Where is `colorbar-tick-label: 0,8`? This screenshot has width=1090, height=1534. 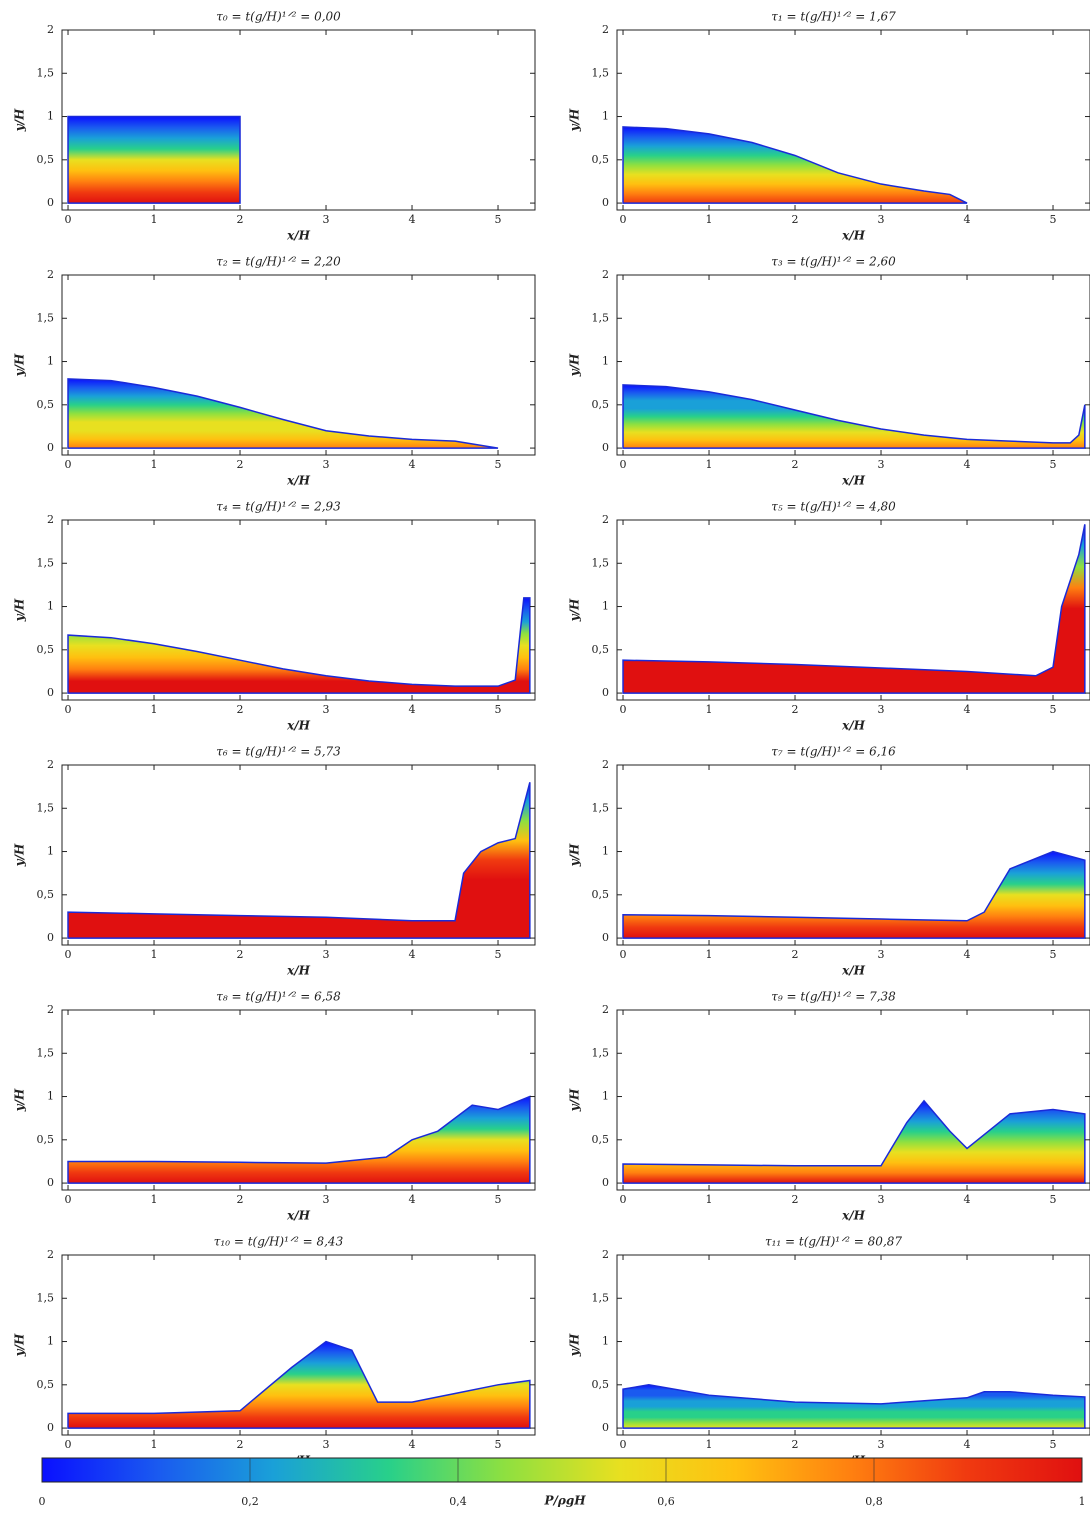
colorbar-tick-label: 0,8 is located at coordinates (874, 1501).